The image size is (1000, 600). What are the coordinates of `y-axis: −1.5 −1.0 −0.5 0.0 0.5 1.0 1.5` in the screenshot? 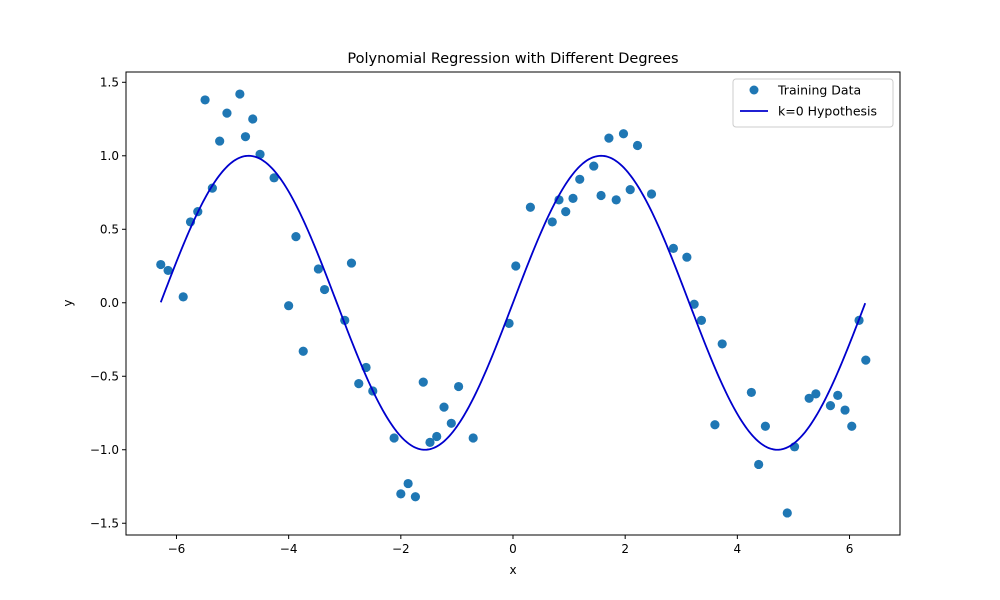 It's located at (108, 302).